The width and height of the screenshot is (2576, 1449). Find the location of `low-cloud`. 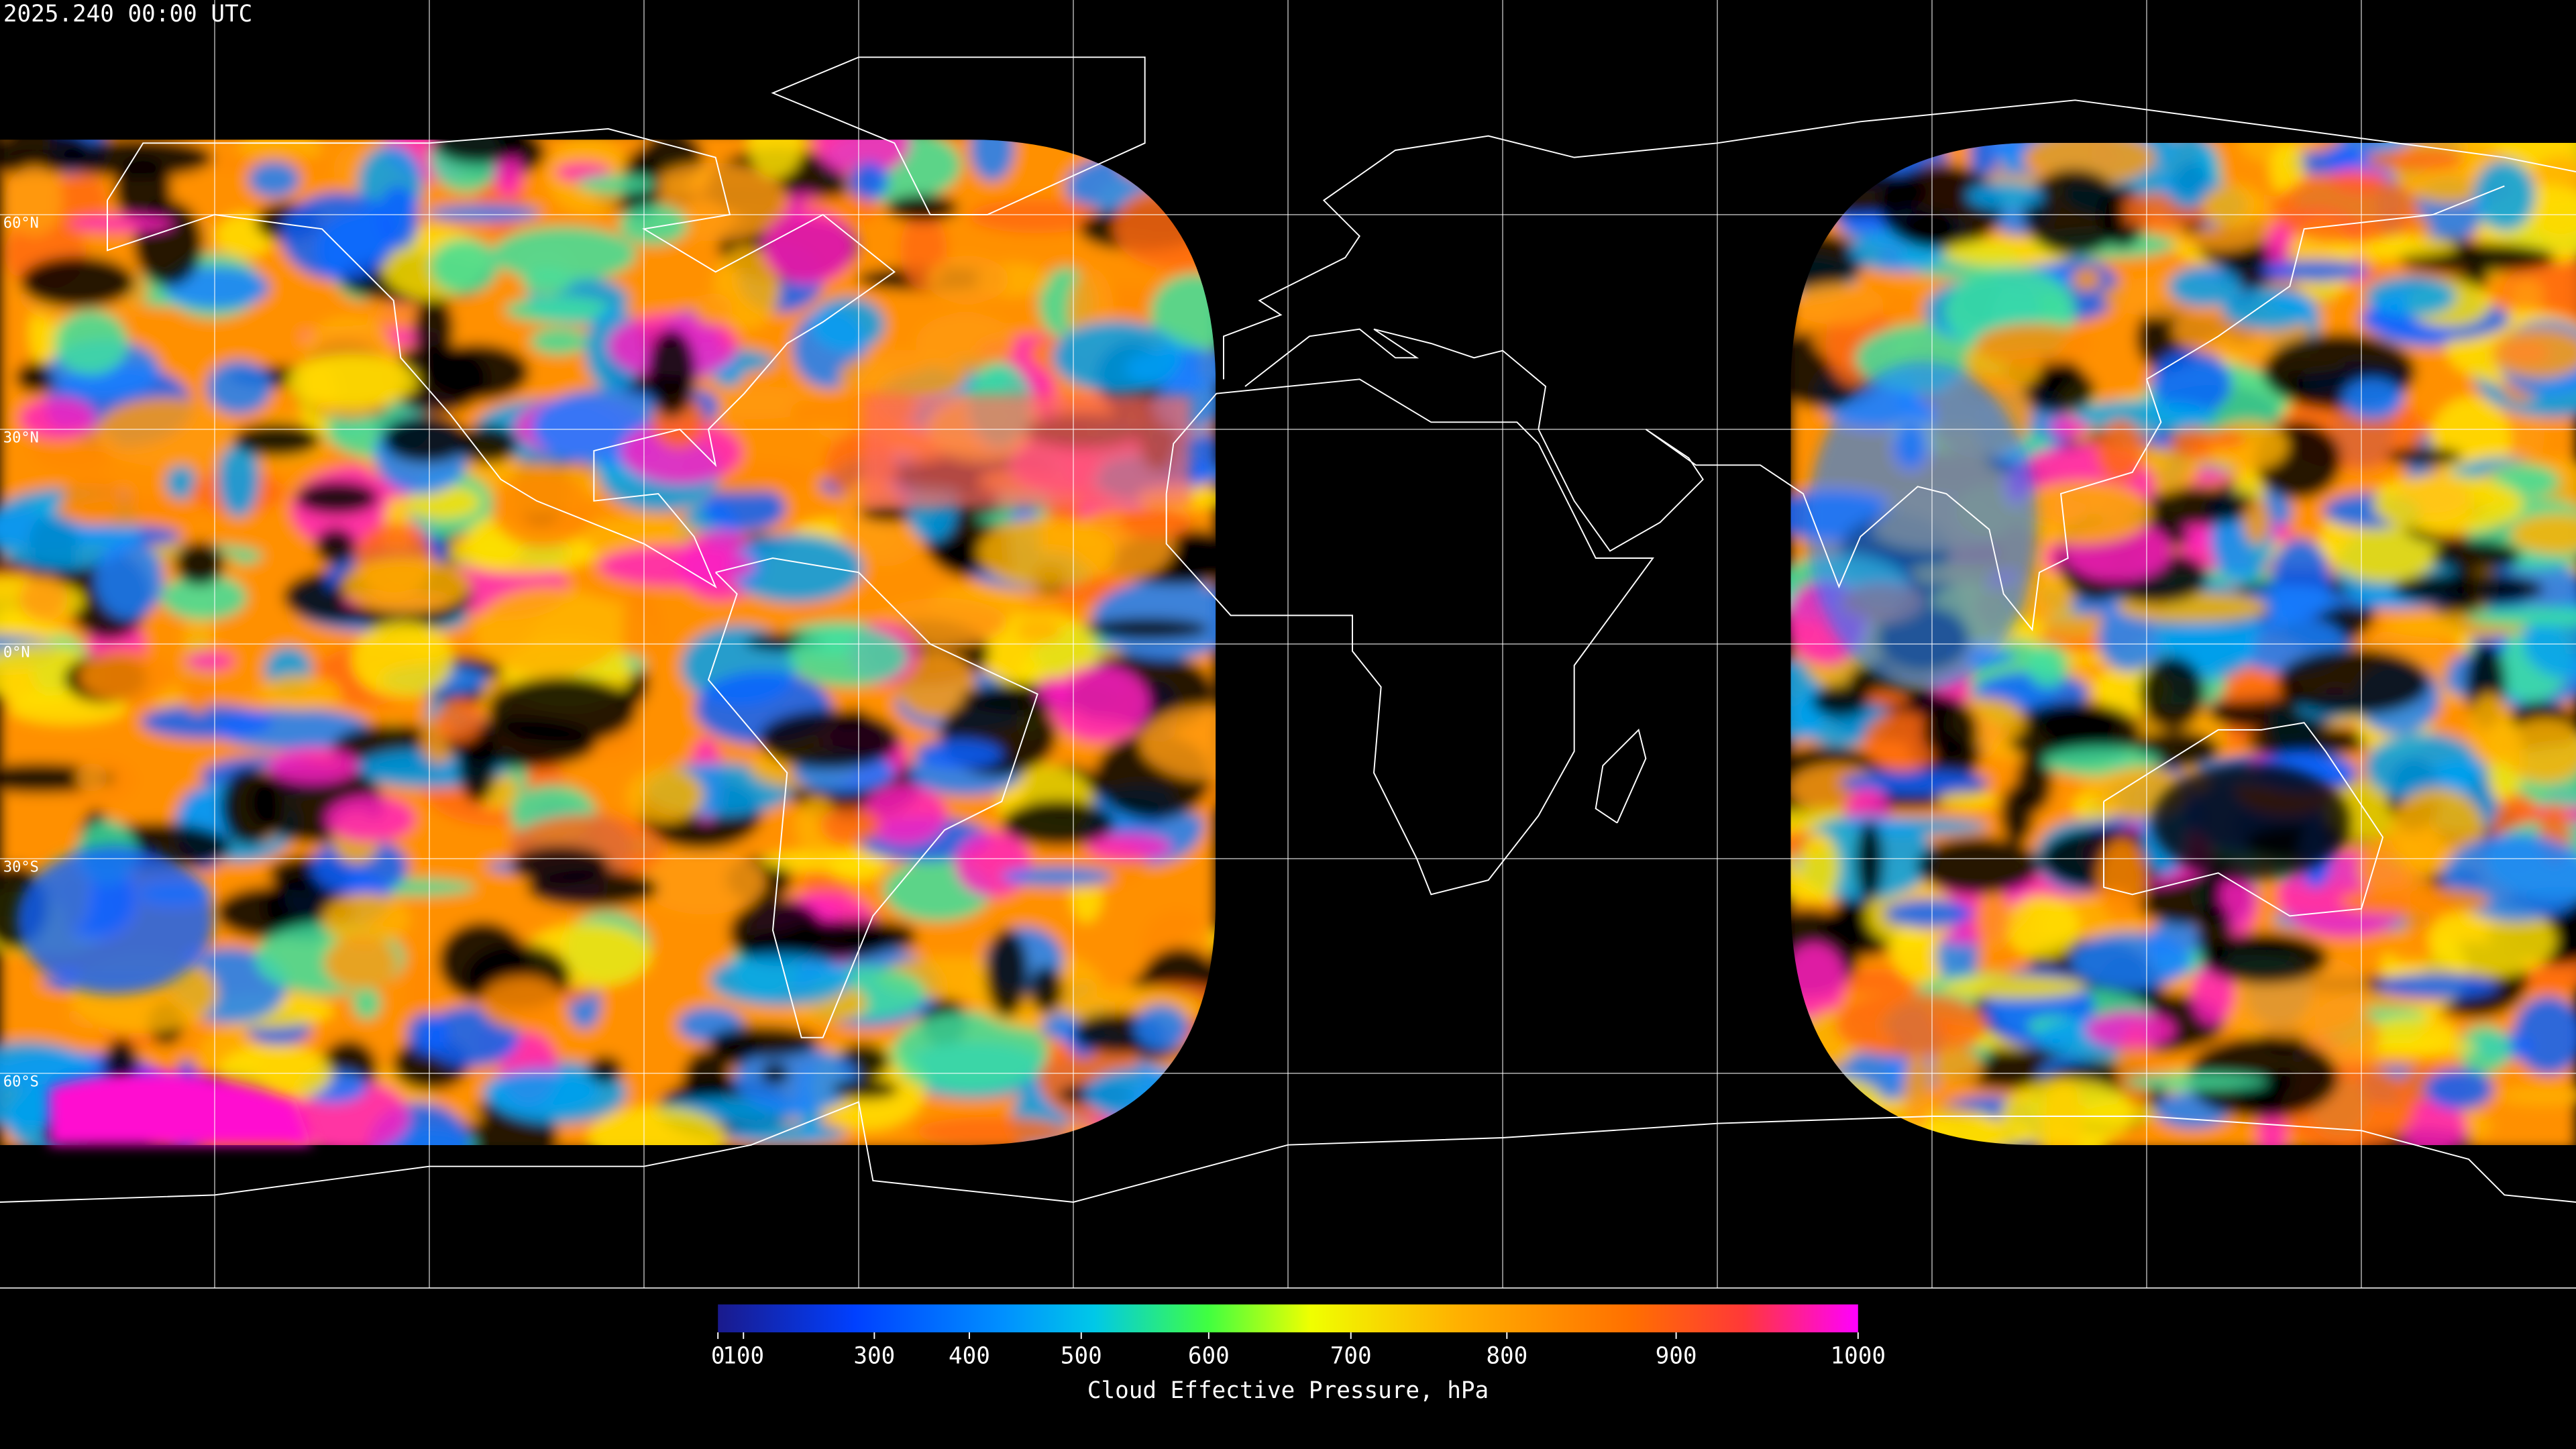

low-cloud is located at coordinates (115, 920).